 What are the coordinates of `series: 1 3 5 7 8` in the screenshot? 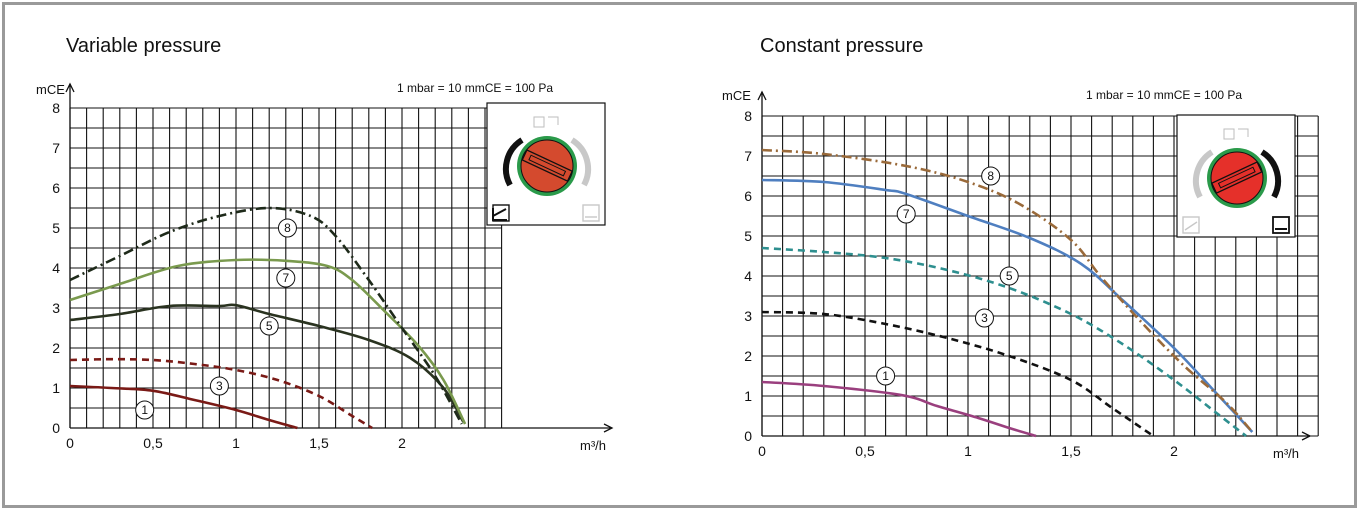 It's located at (268, 318).